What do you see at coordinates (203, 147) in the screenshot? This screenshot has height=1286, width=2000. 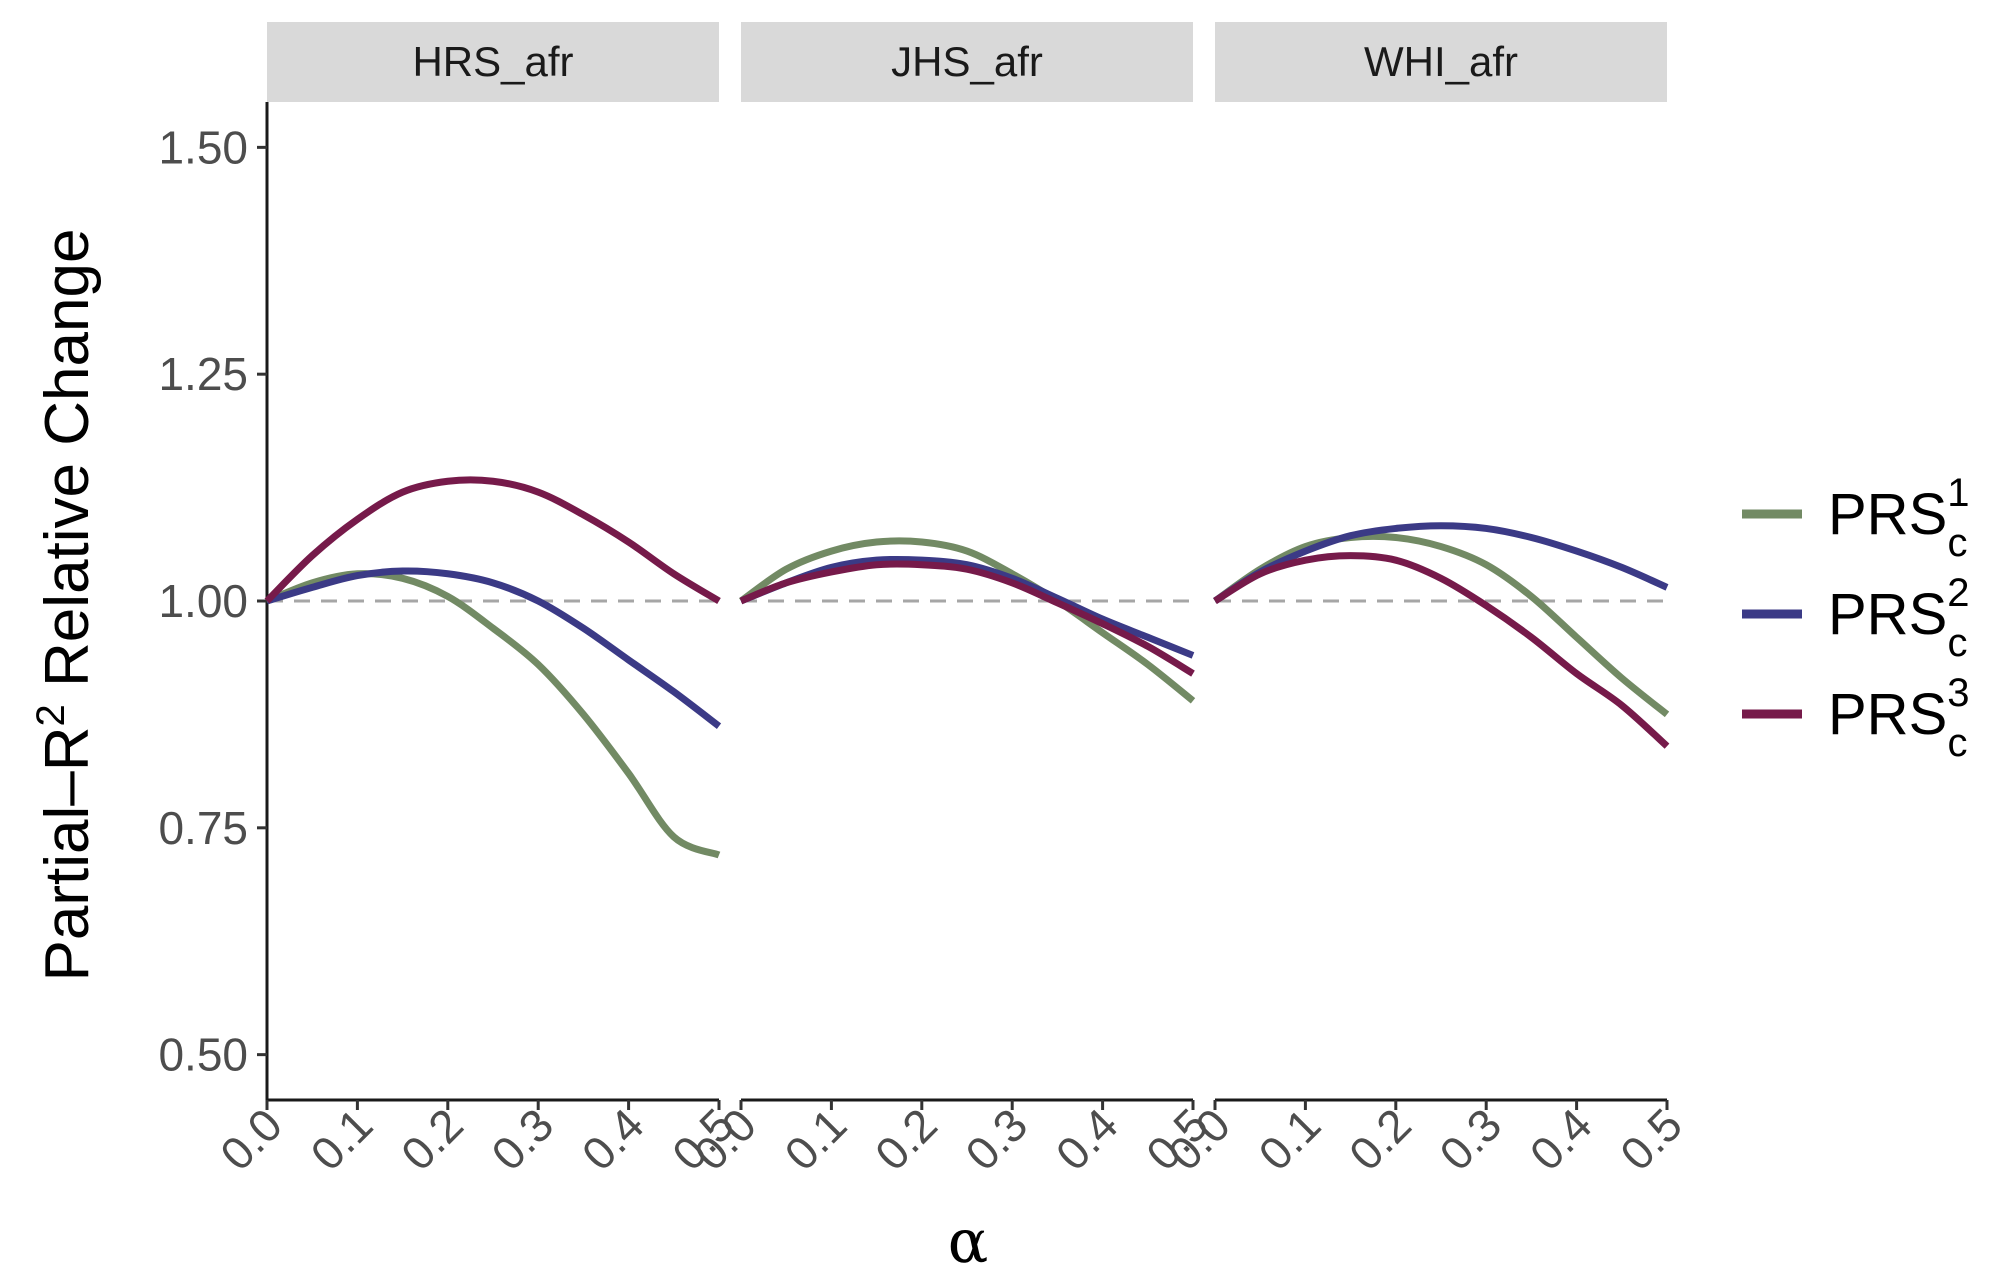 I see `y-tick-label: 1.50` at bounding box center [203, 147].